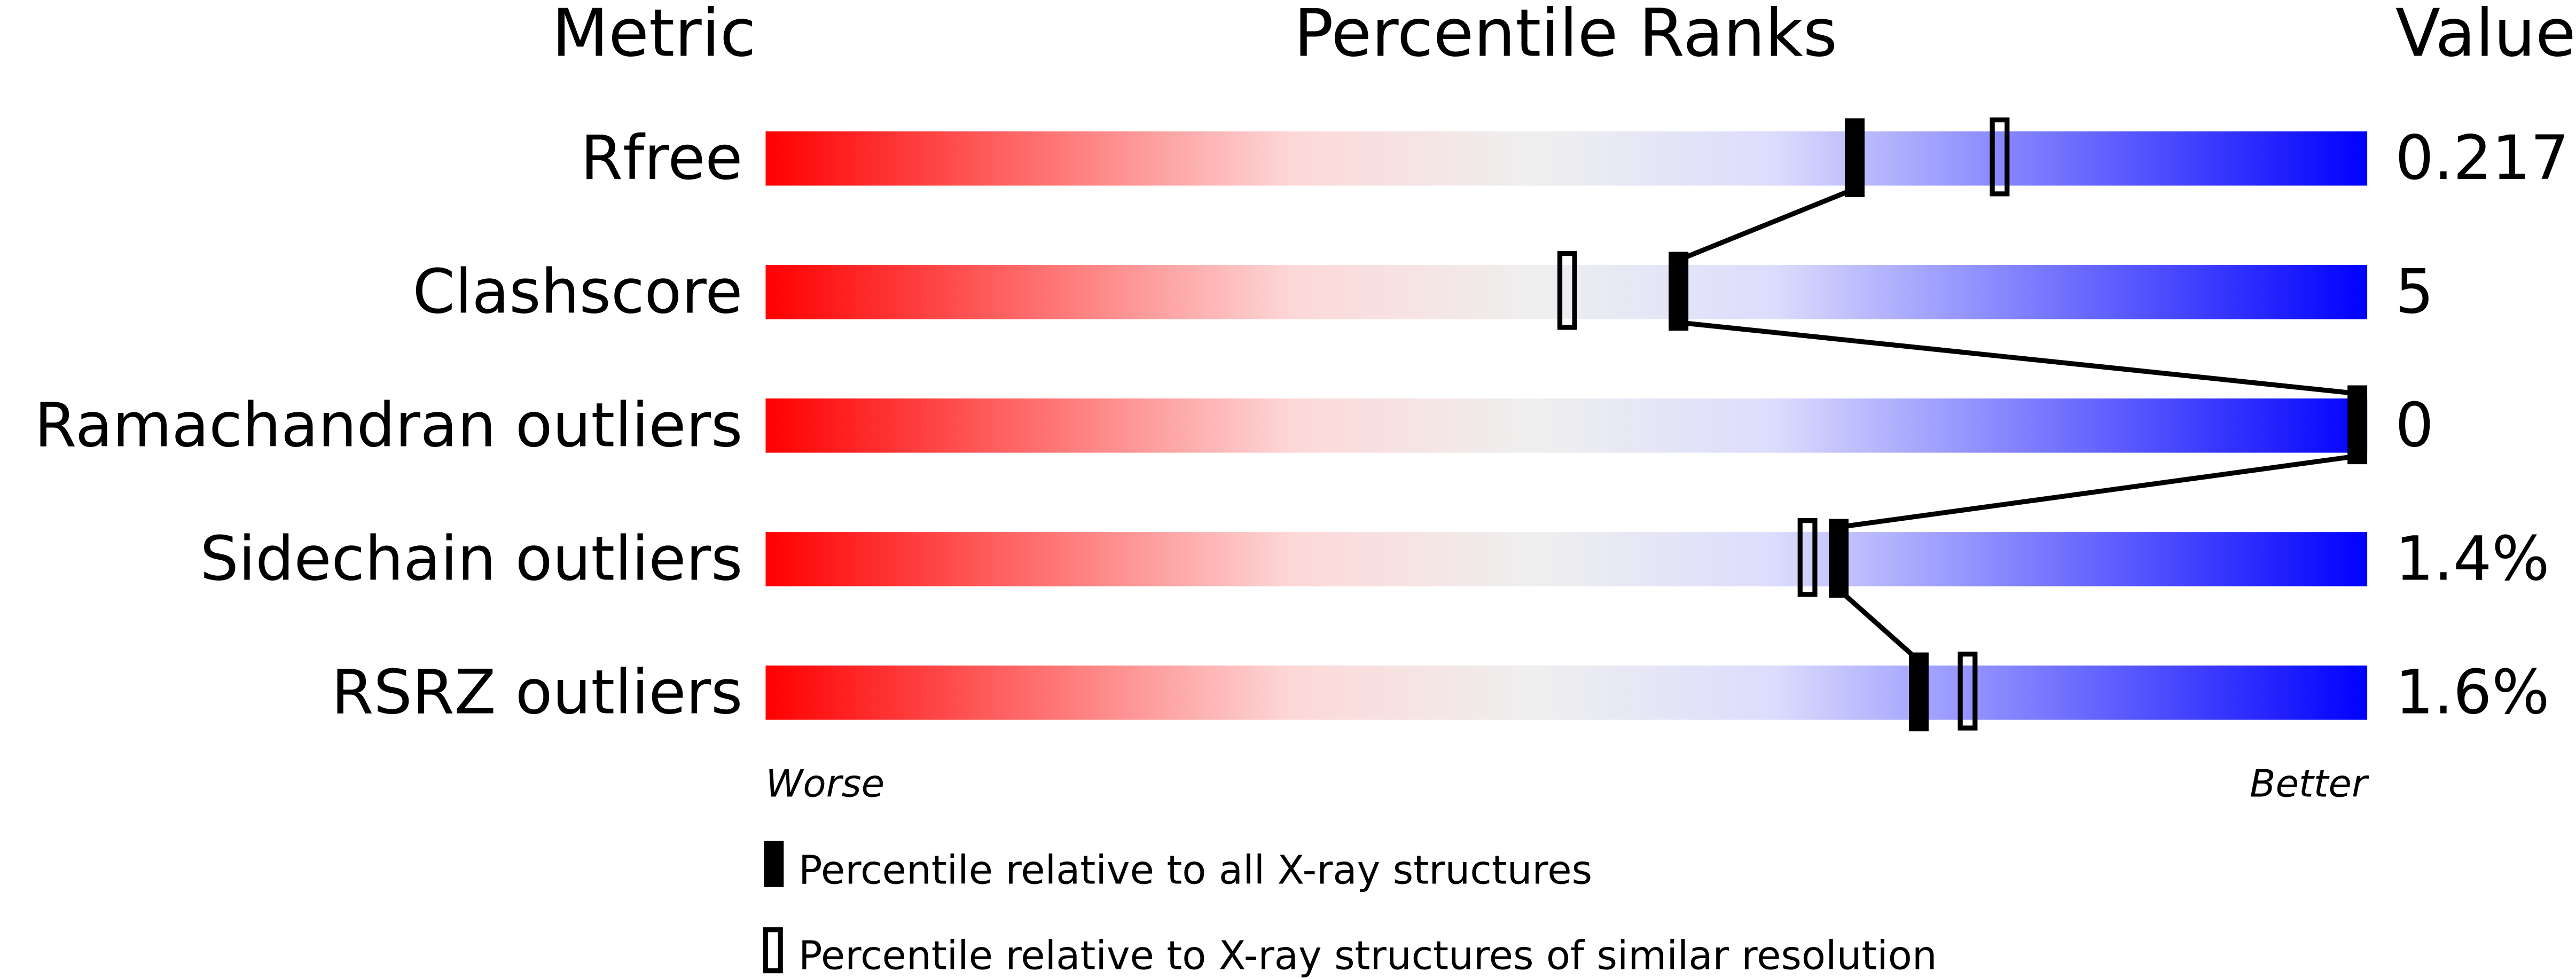 This screenshot has width=2576, height=979. What do you see at coordinates (1565, 36) in the screenshot?
I see `header-percentile-ranks: Percentile Ranks` at bounding box center [1565, 36].